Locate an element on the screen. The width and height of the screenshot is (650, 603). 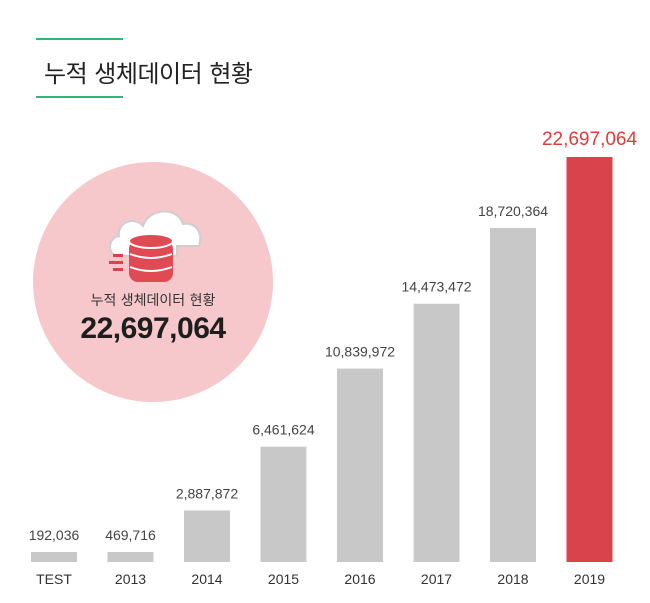
category-label: 2016 is located at coordinates (359, 579).